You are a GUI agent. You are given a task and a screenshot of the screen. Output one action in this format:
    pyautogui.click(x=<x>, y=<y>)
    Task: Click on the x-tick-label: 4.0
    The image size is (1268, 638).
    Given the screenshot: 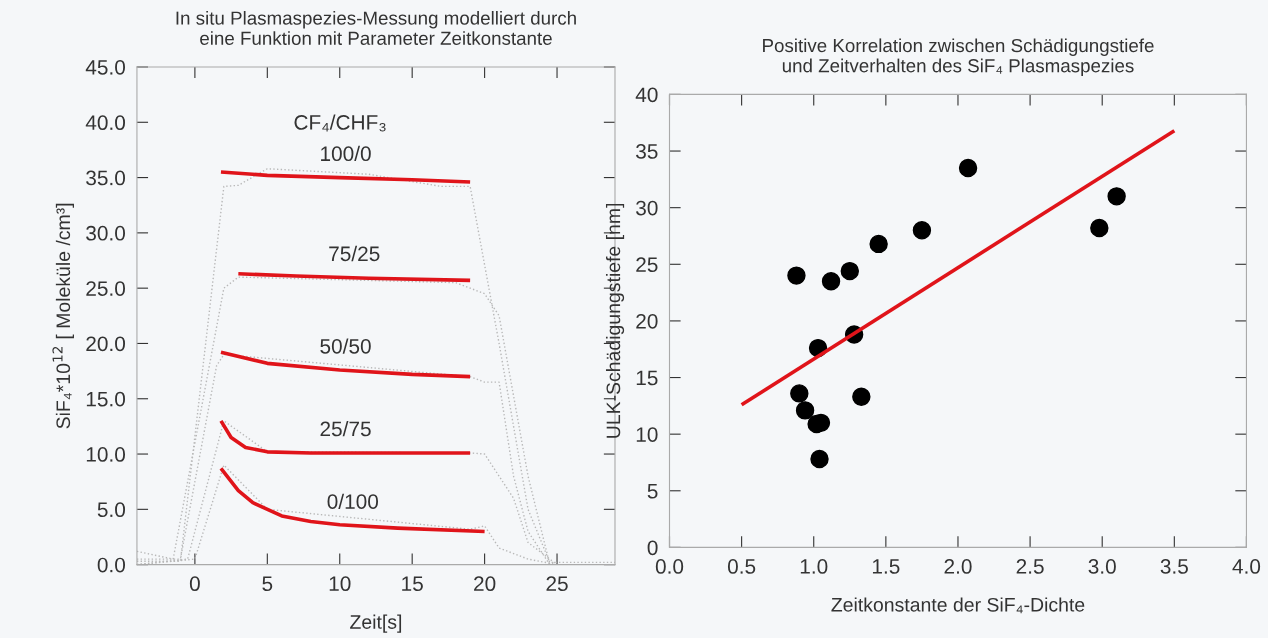 What is the action you would take?
    pyautogui.click(x=1246, y=566)
    